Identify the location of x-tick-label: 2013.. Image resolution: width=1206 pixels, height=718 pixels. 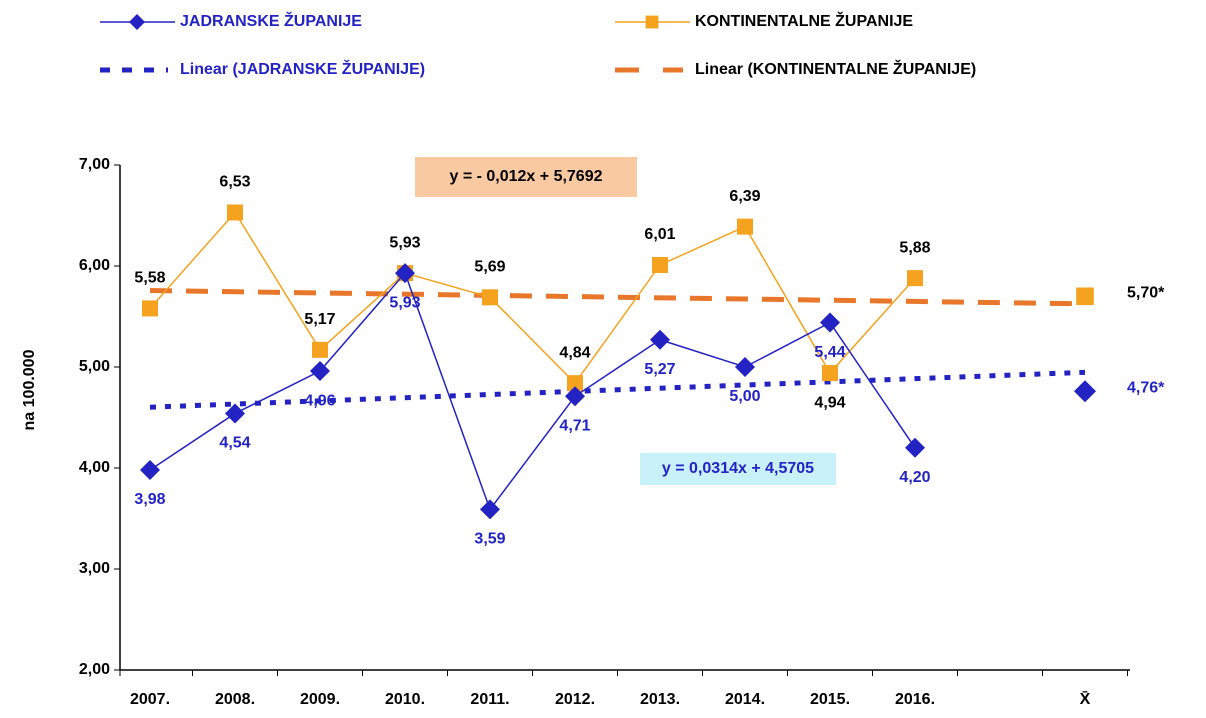
(660, 699).